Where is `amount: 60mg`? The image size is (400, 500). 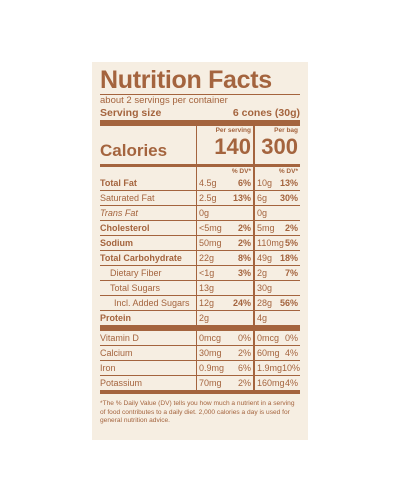 amount: 60mg is located at coordinates (268, 353).